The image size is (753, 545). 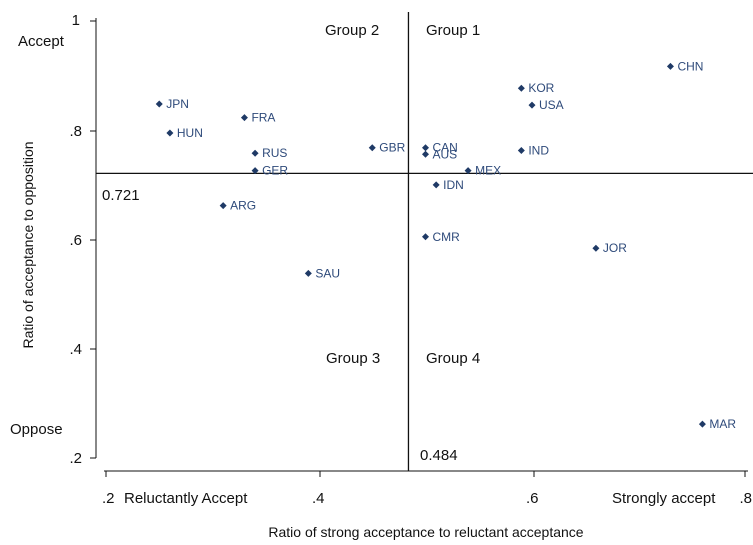 What do you see at coordinates (186, 498) in the screenshot?
I see `x-low-label: Reluctantly Accept` at bounding box center [186, 498].